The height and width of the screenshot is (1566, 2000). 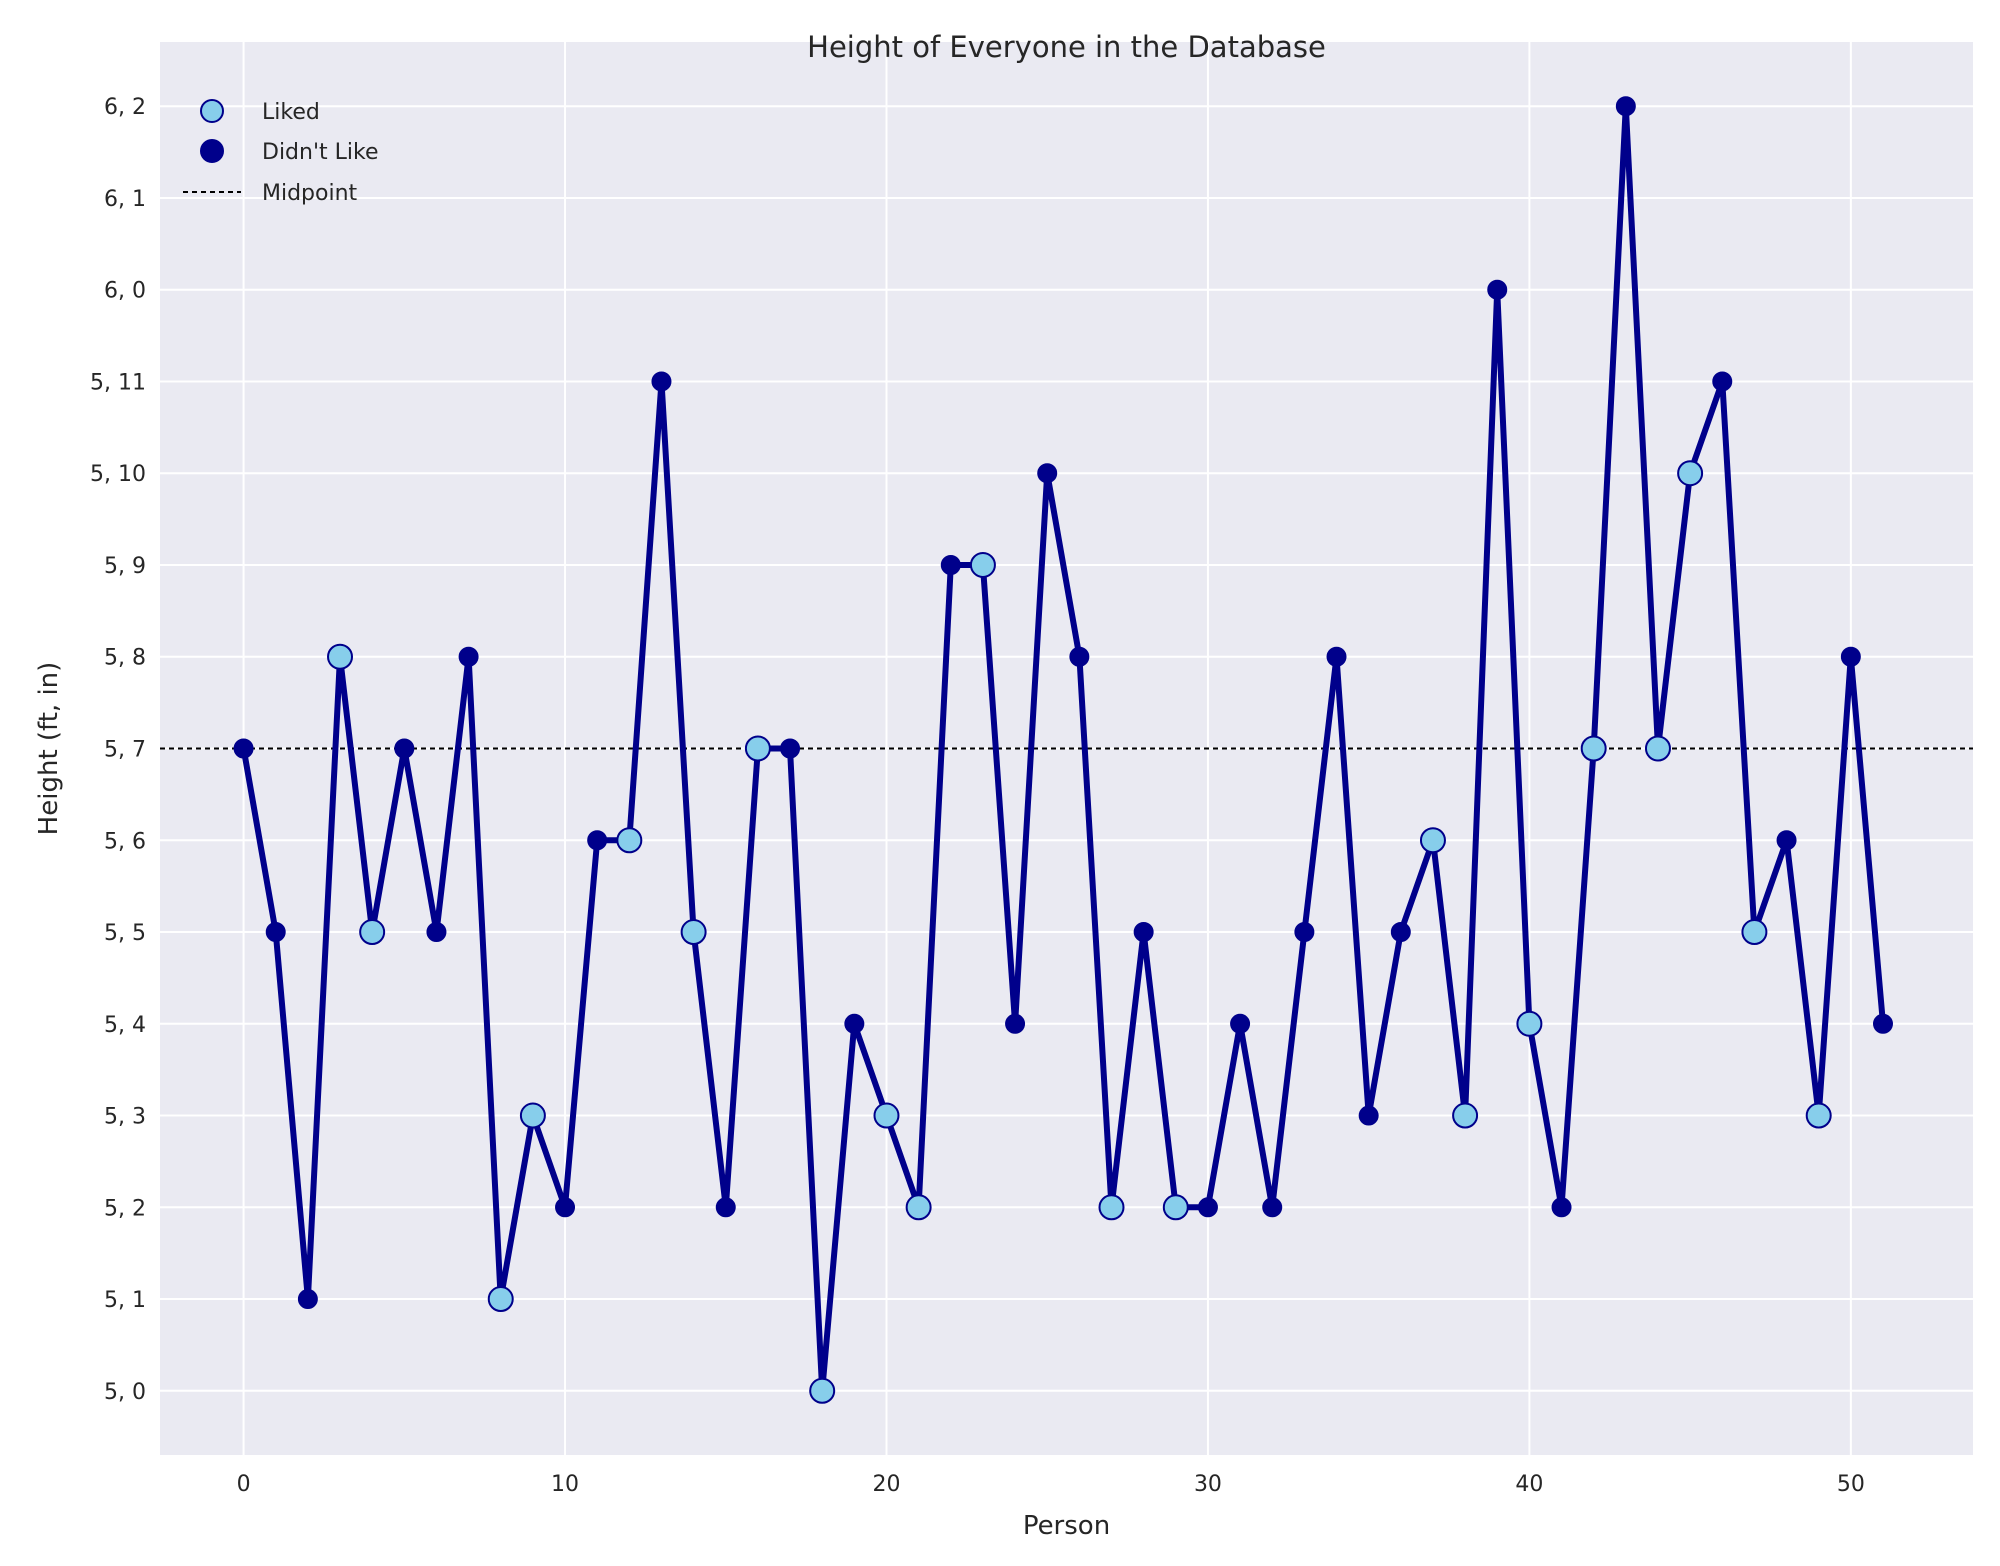 What do you see at coordinates (125, 107) in the screenshot?
I see `y-tick-label: 6, 2` at bounding box center [125, 107].